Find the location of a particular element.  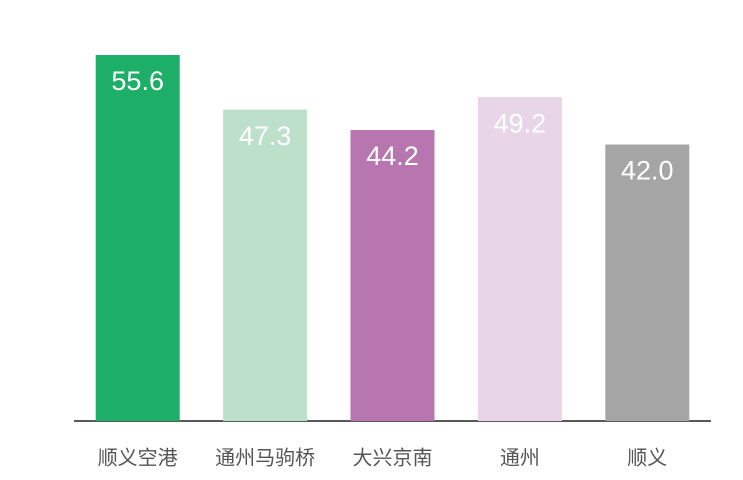

x-tick-label: 通州马驹桥 is located at coordinates (265, 457).